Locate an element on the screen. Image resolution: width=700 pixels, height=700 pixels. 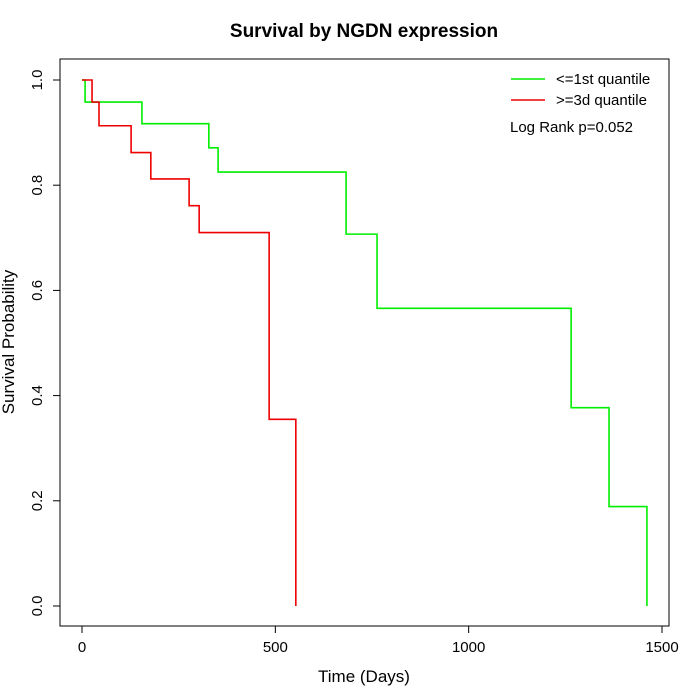
y-tick-label: 0.2 is located at coordinates (37, 500).